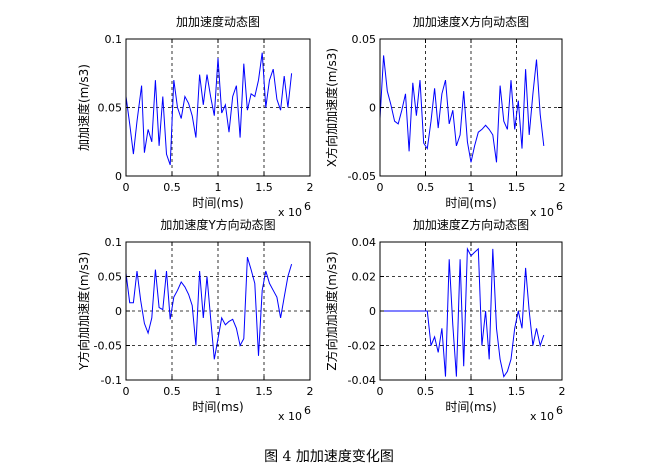  Describe the element at coordinates (218, 21) in the screenshot. I see `chart-title: 加加速度动态图` at that location.